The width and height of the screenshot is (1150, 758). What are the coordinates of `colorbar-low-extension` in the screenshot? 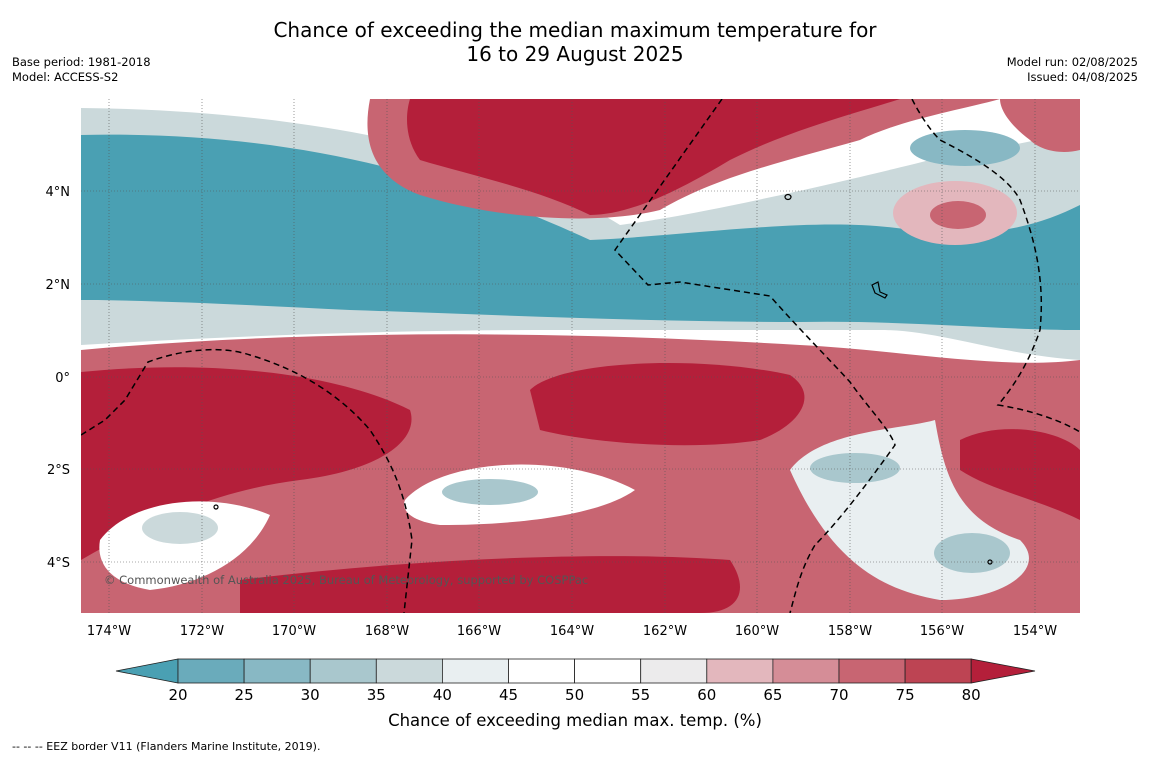 It's located at (147, 671).